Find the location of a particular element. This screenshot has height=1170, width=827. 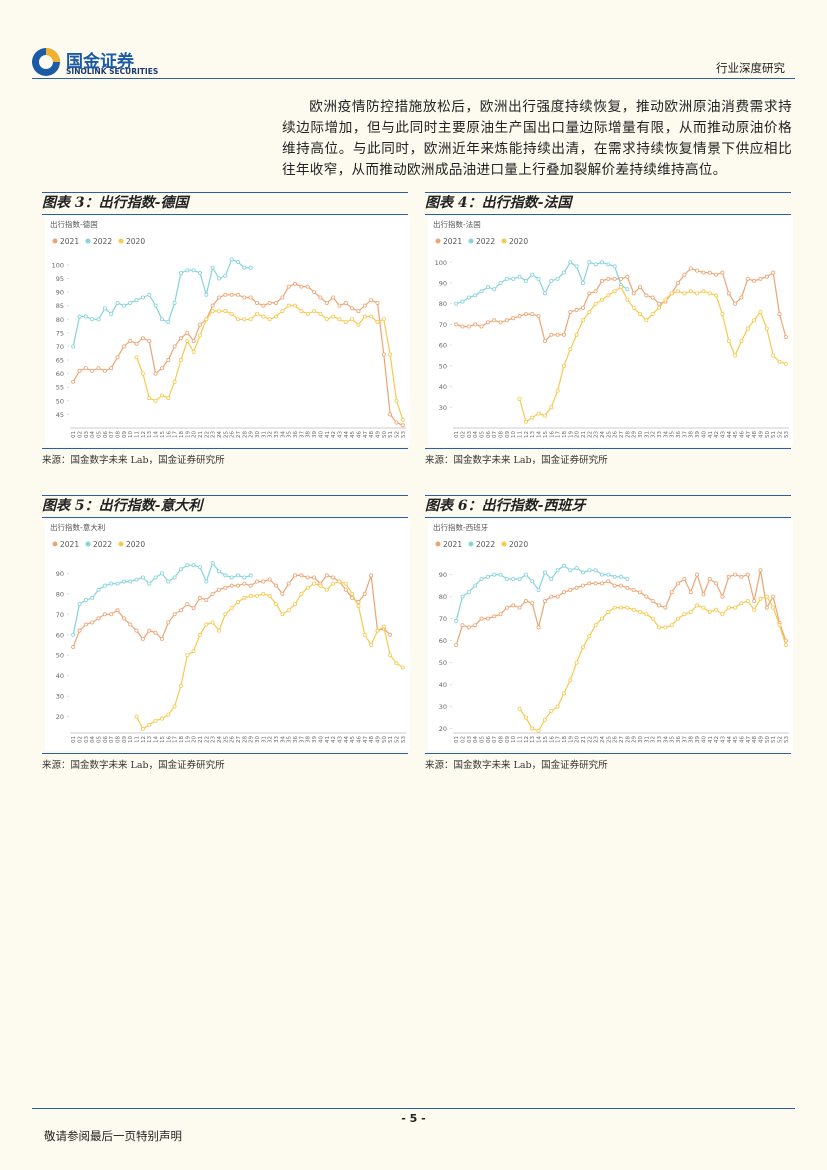

x-tick-label: 40 is located at coordinates (321, 739).